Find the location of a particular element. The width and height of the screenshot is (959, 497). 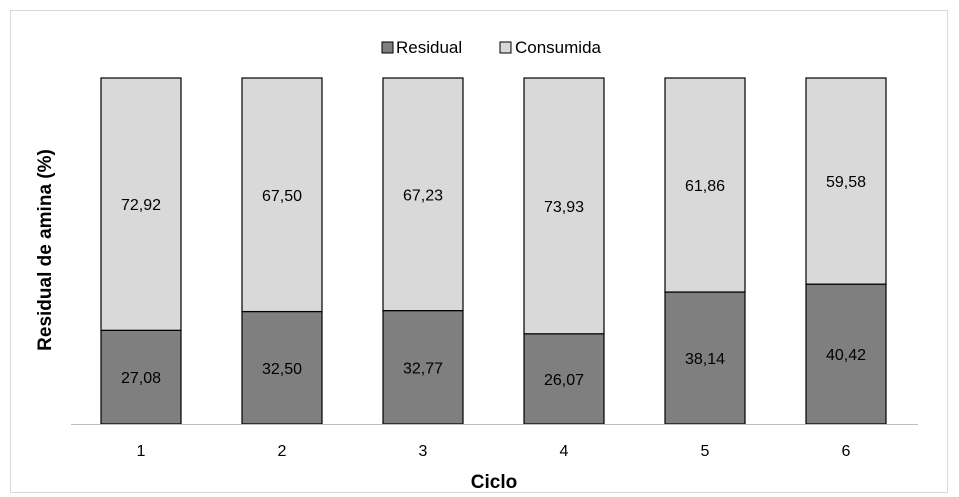

x-tick-label-2: 2 is located at coordinates (282, 451).